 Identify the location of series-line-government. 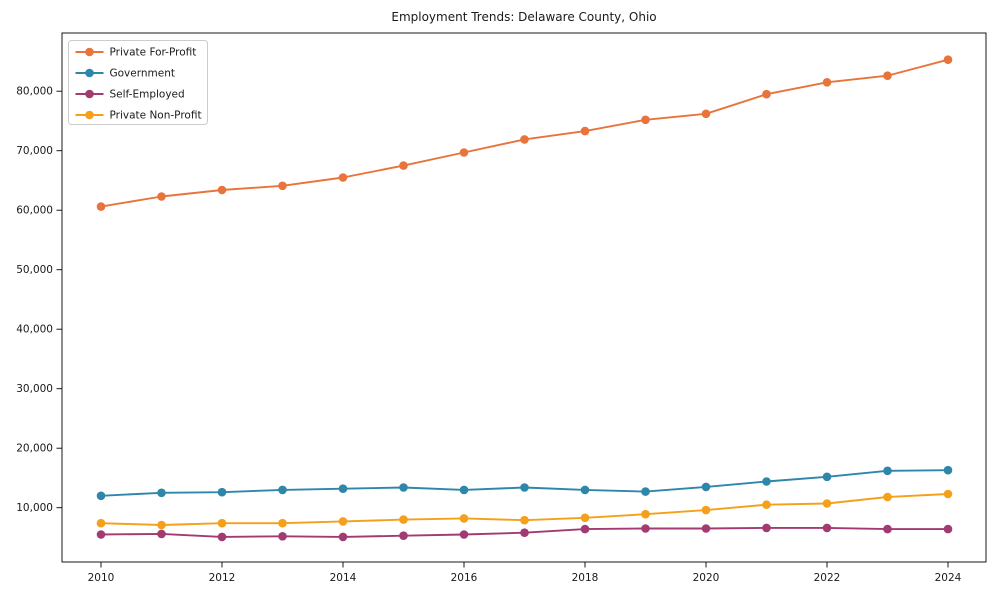
(524, 483).